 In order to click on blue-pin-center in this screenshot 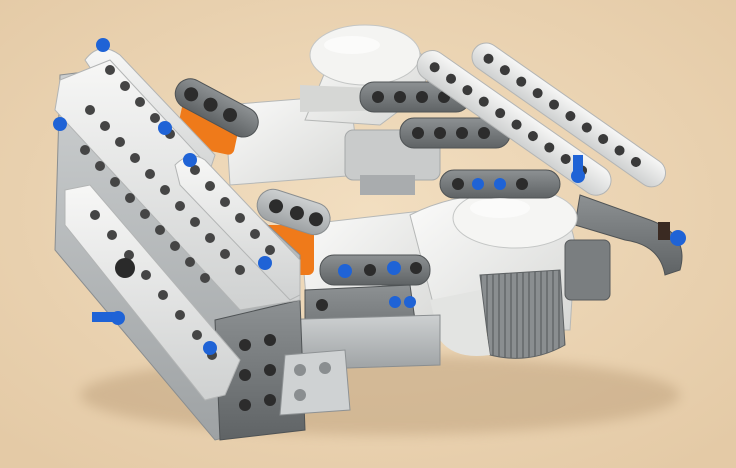, I will do `click(578, 176)`.